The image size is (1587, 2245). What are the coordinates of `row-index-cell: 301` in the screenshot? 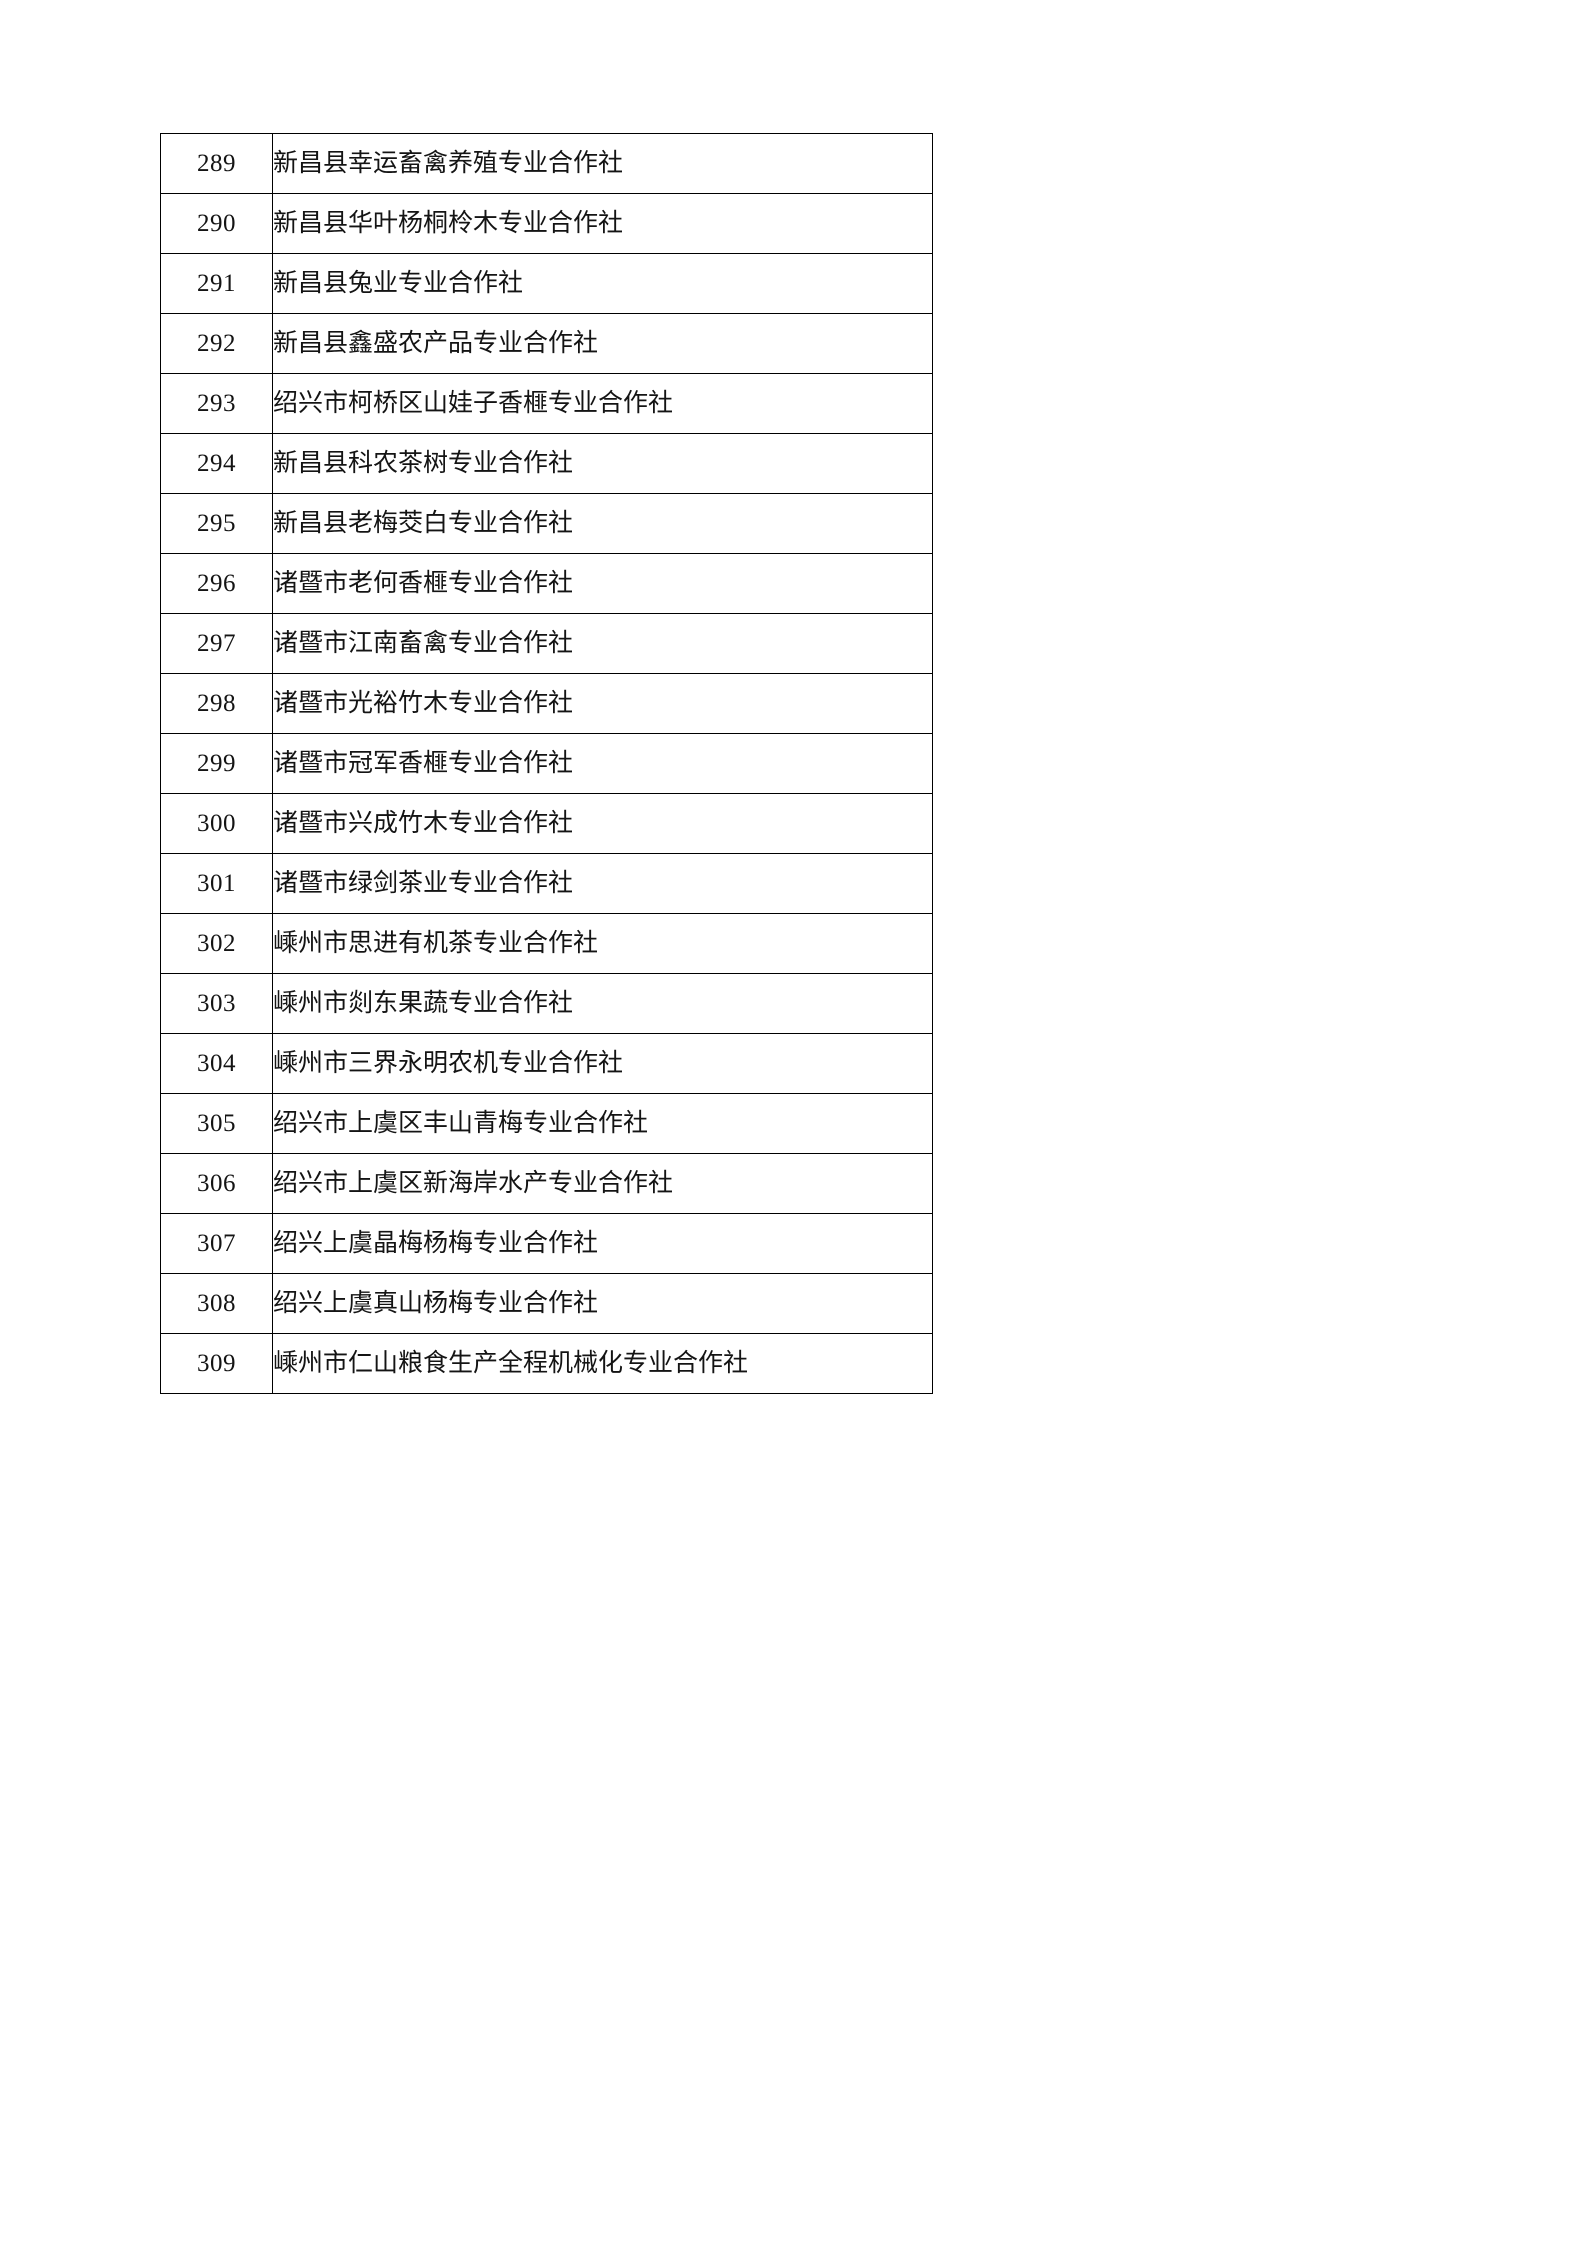 It's located at (216, 883).